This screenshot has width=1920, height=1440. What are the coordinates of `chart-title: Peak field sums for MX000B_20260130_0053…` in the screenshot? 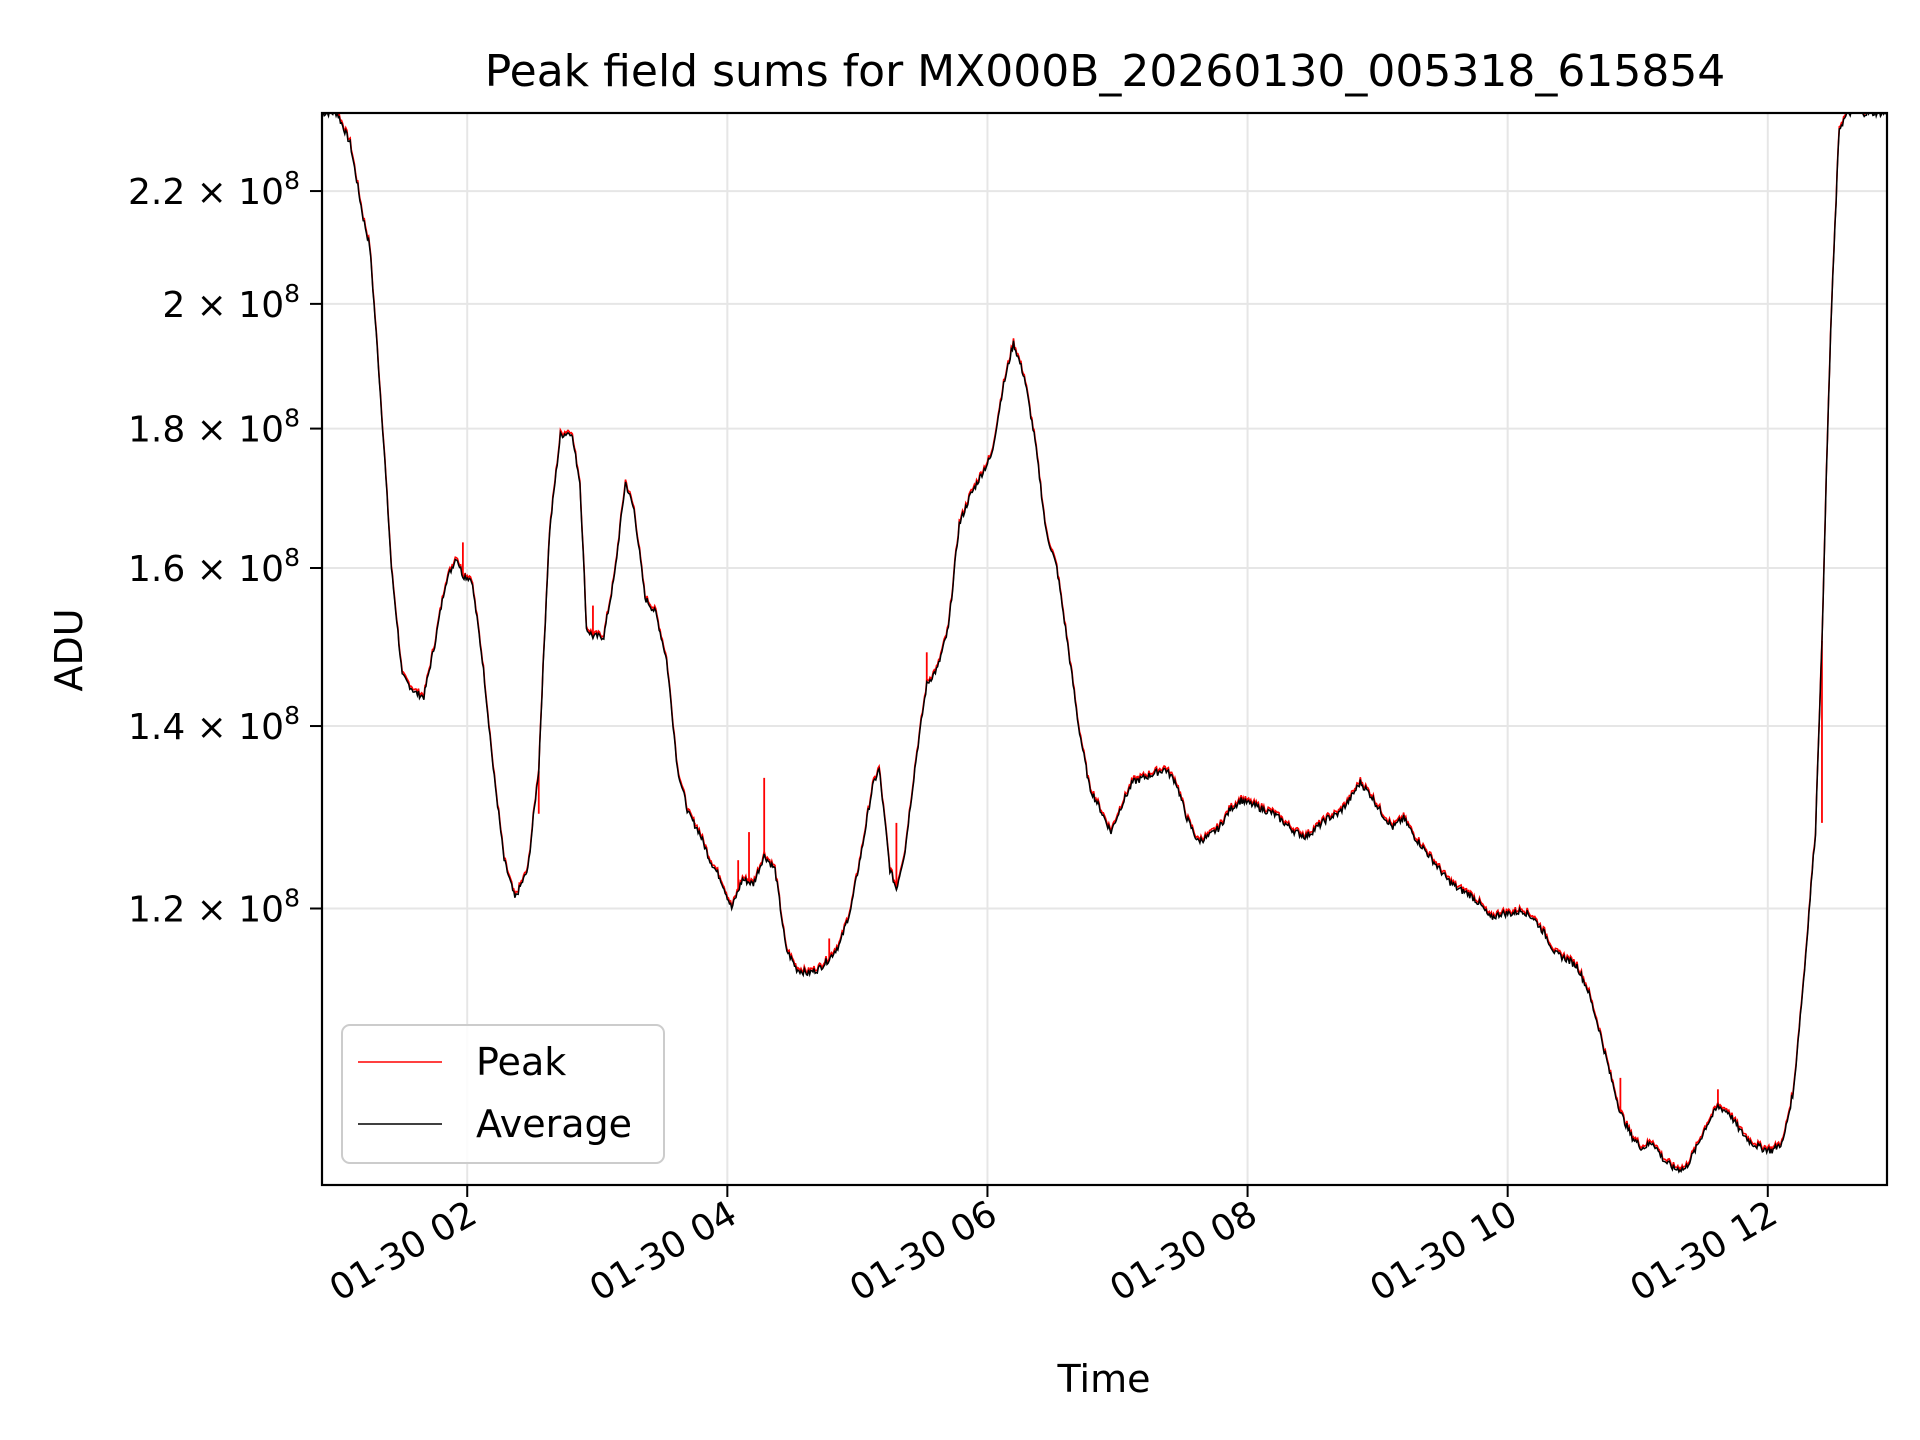 It's located at (1105, 71).